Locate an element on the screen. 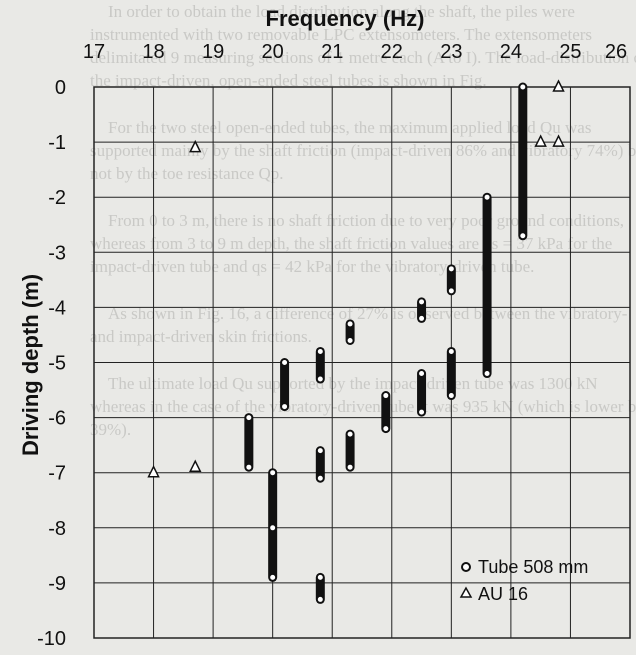 The image size is (636, 655). legend-tube-label: Tube 508 mm is located at coordinates (533, 567).